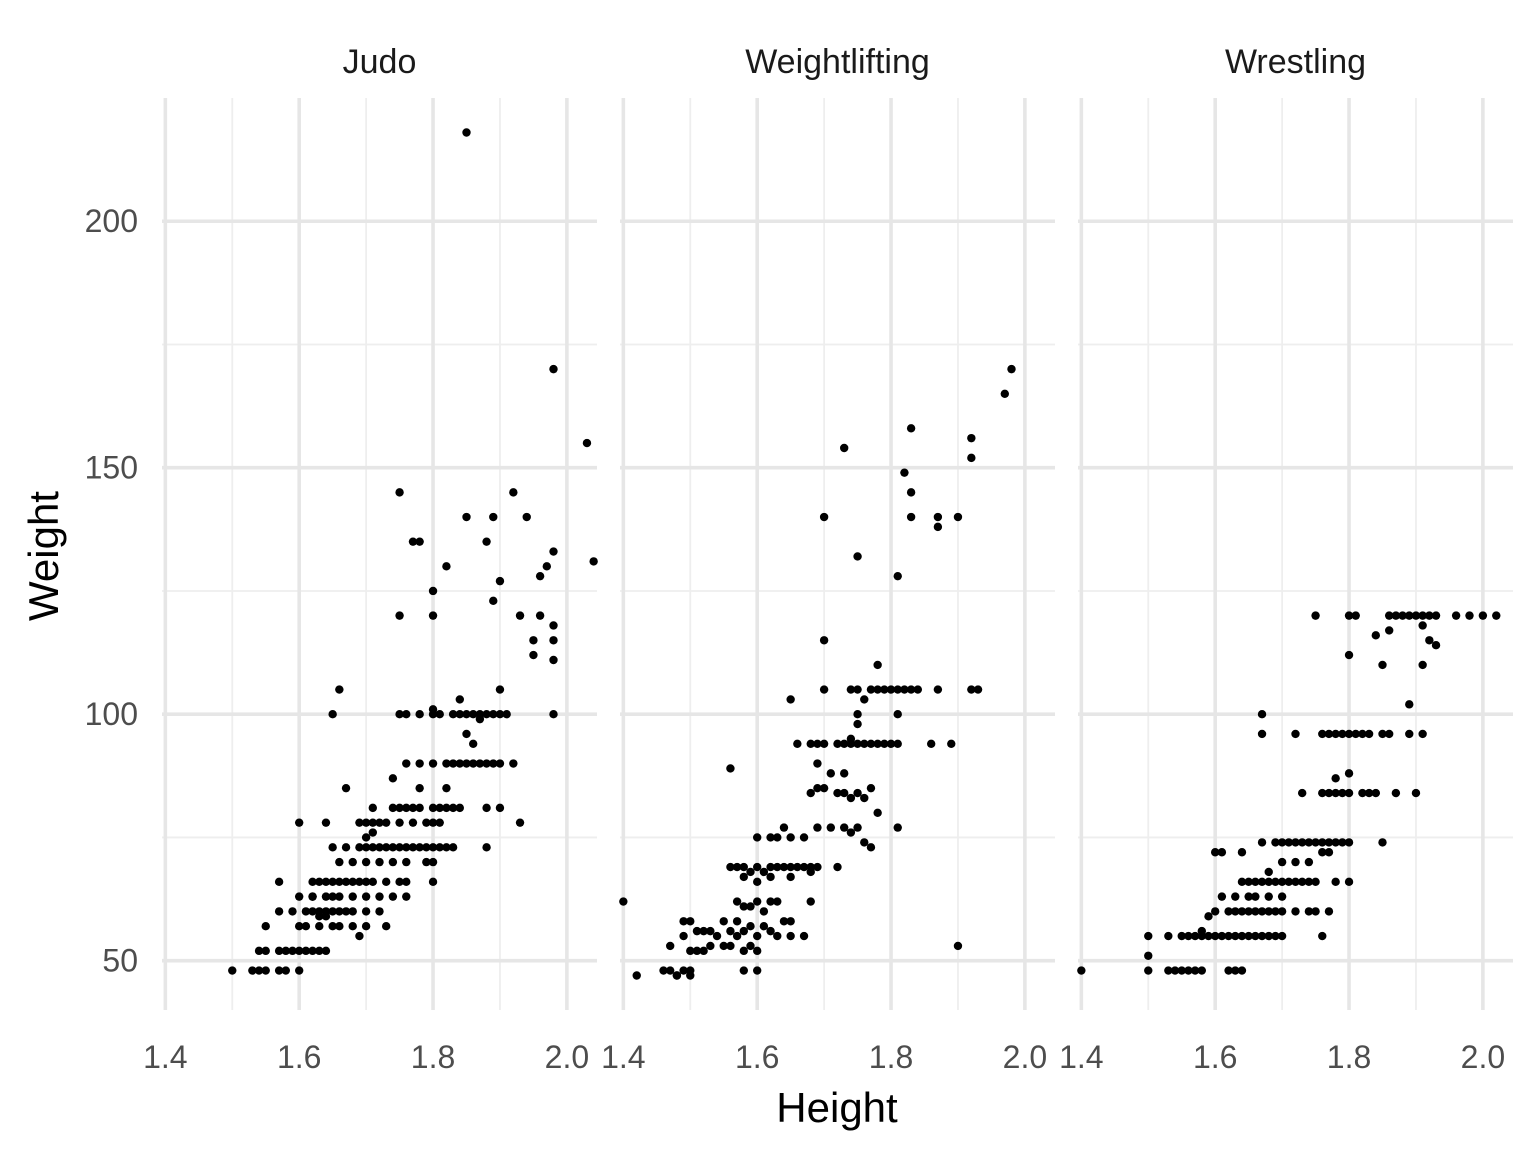 This screenshot has height=1152, width=1536. What do you see at coordinates (165, 1057) in the screenshot?
I see `x-tick-label: 1.4` at bounding box center [165, 1057].